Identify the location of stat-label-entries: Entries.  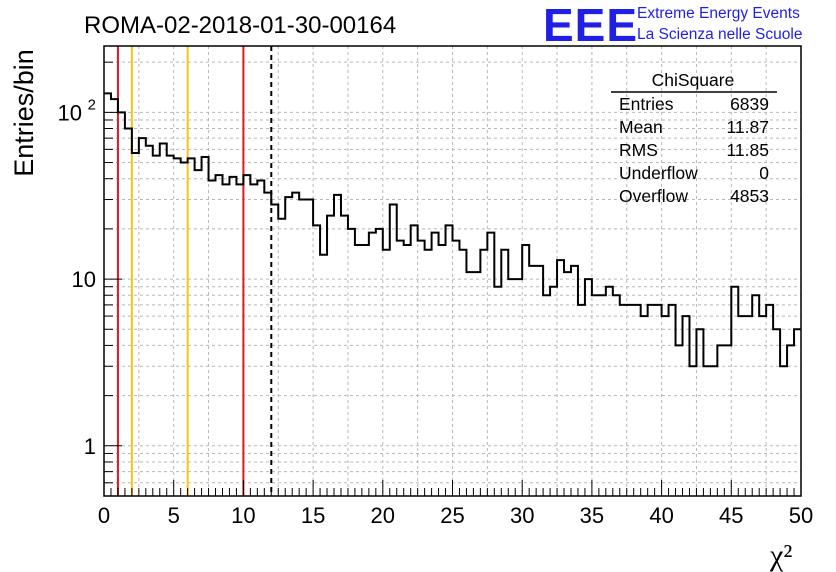
(646, 104).